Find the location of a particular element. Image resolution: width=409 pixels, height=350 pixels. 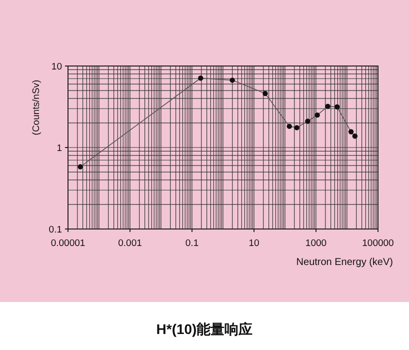

x-tick-label: 0.1 is located at coordinates (192, 243).